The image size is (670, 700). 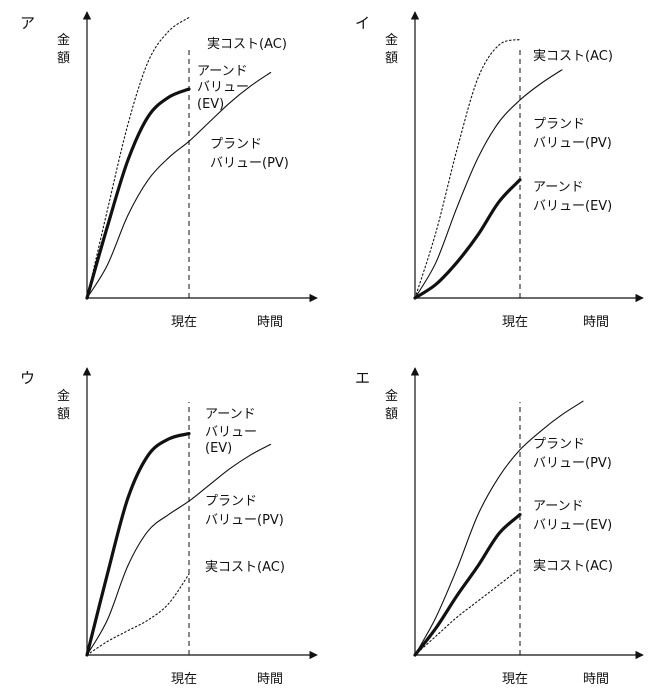 What do you see at coordinates (362, 23) in the screenshot?
I see `panel-label: イ` at bounding box center [362, 23].